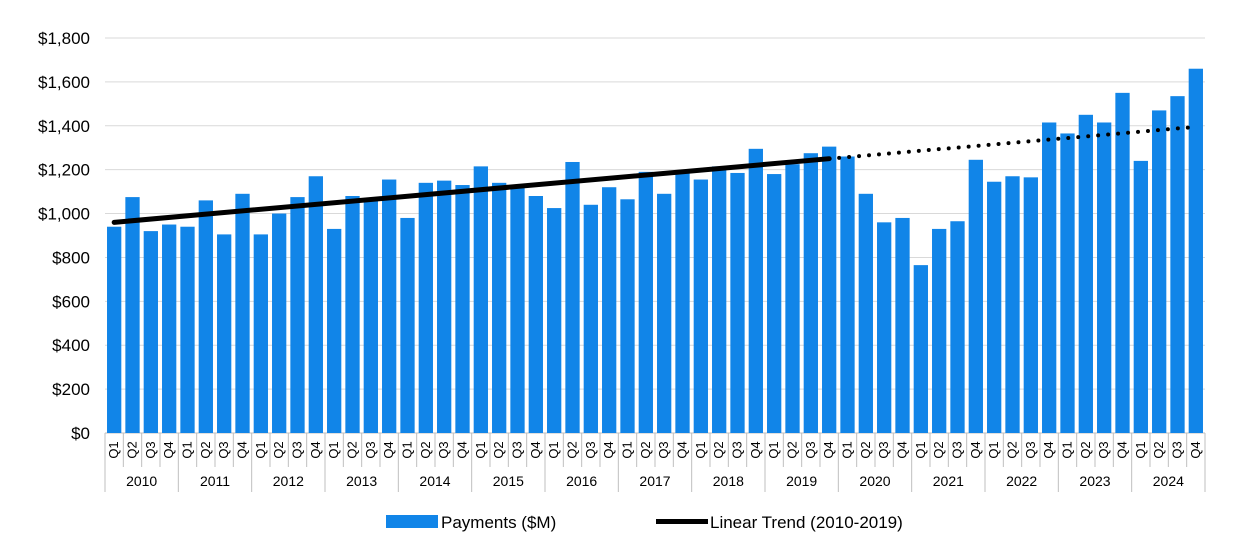 This screenshot has width=1240, height=557. Describe the element at coordinates (71, 301) in the screenshot. I see `y-tick-label: $600` at that location.